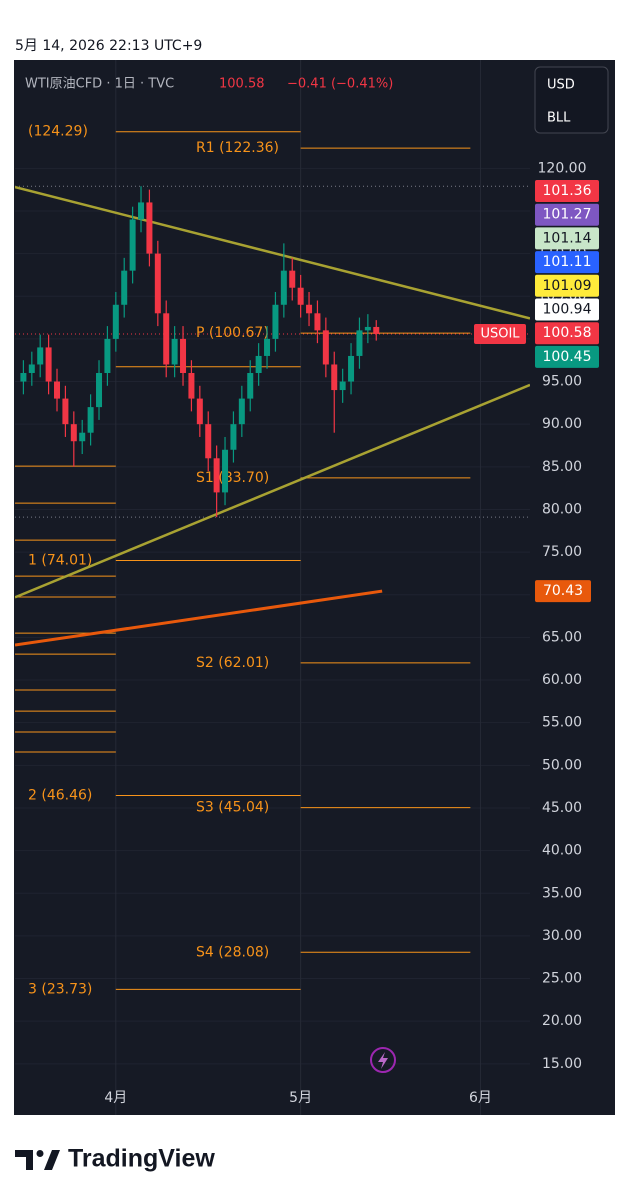 The image size is (629, 1200). Describe the element at coordinates (561, 85) in the screenshot. I see `currency-unit: USD` at that location.